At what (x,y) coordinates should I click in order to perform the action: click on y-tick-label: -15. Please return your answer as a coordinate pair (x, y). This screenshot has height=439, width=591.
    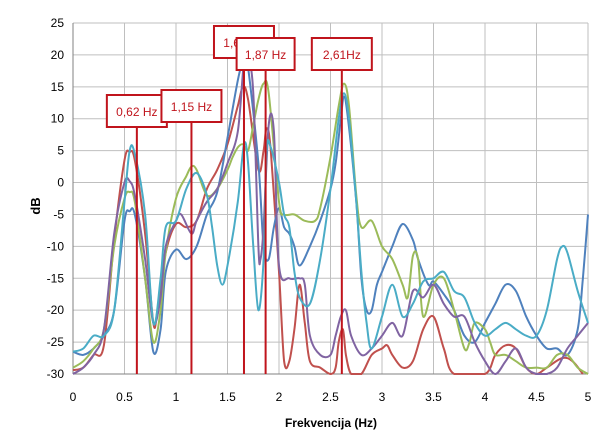
    Looking at the image, I should click on (56, 278).